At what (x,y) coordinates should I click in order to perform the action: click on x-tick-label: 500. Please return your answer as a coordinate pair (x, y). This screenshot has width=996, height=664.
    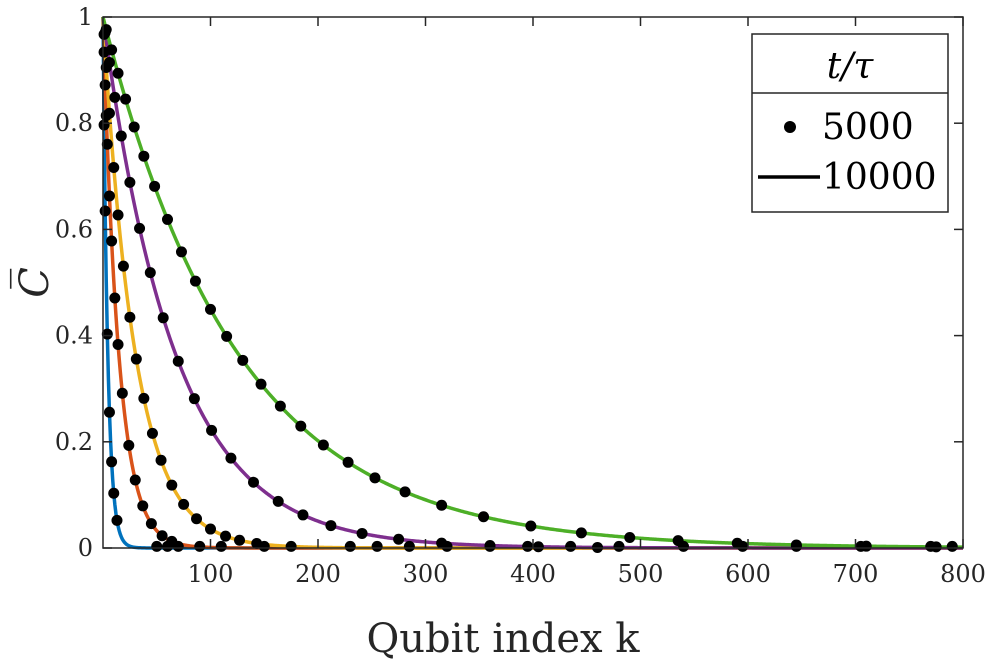
    Looking at the image, I should click on (641, 574).